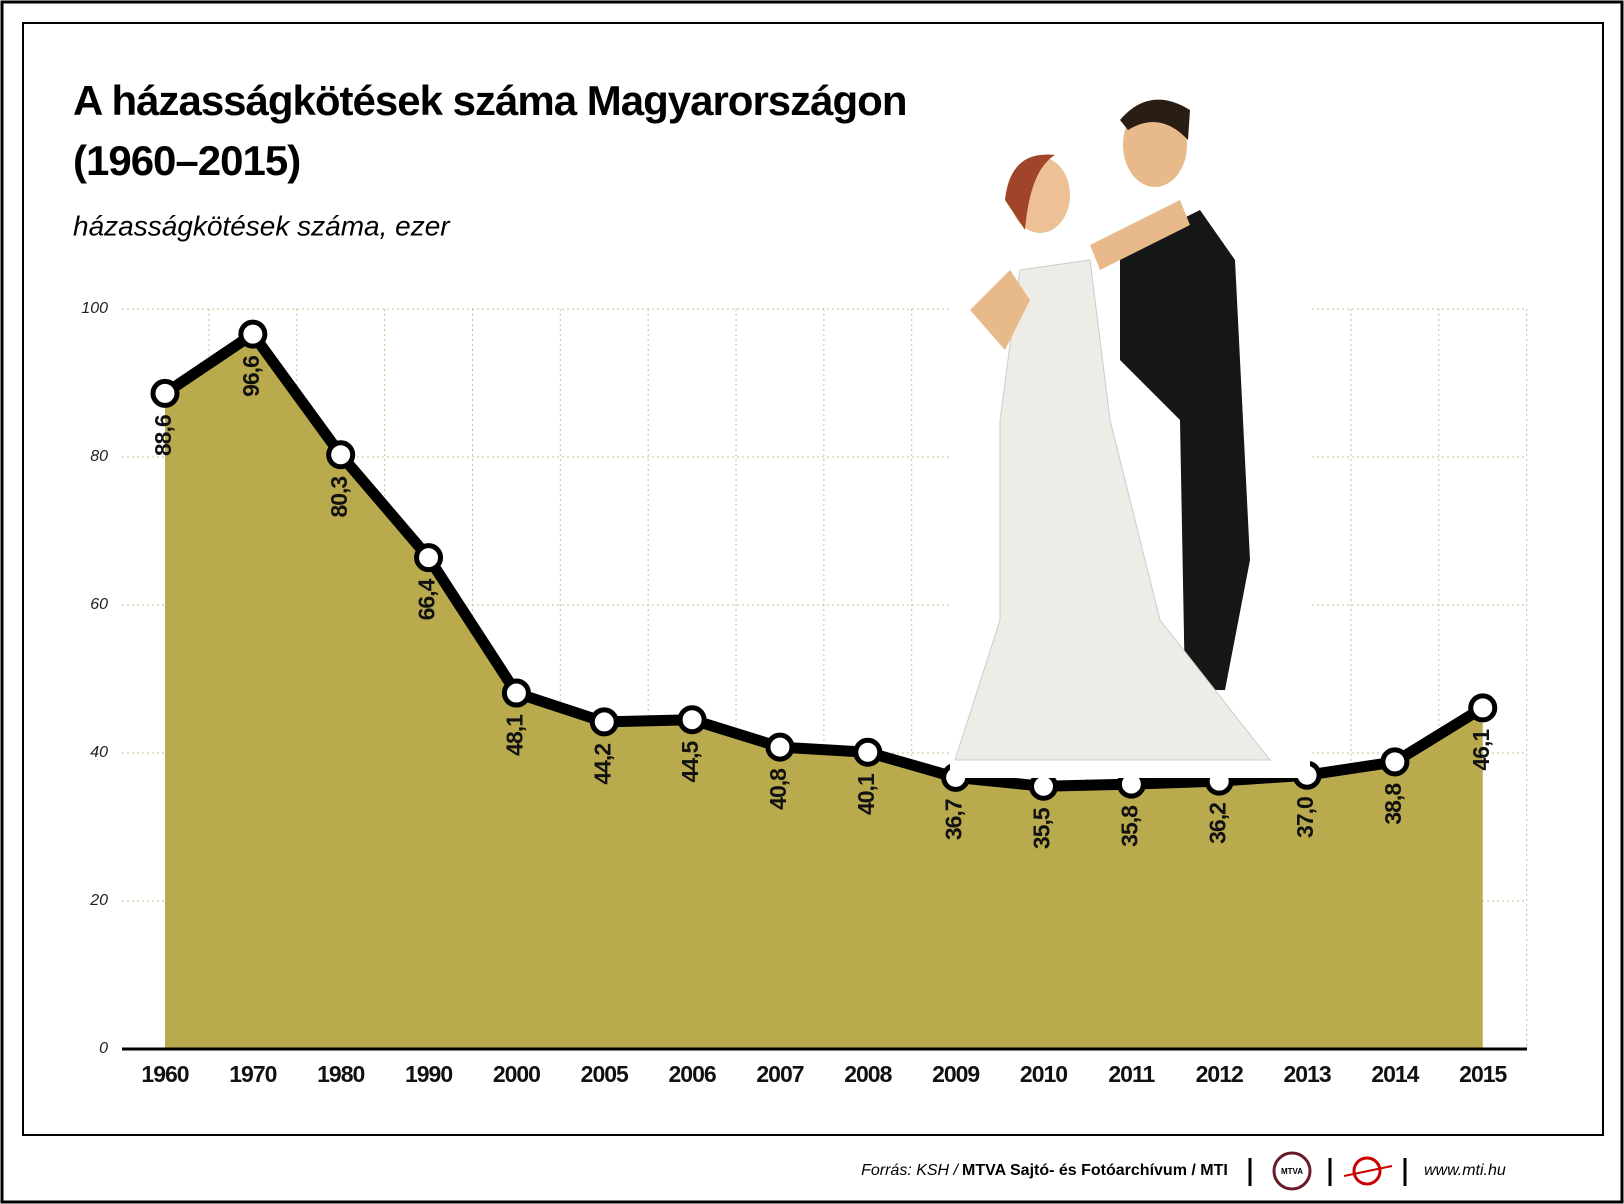 The image size is (1624, 1204). What do you see at coordinates (489, 100) in the screenshot?
I see `chart-title: A házasságkötések száma Magyarországon` at bounding box center [489, 100].